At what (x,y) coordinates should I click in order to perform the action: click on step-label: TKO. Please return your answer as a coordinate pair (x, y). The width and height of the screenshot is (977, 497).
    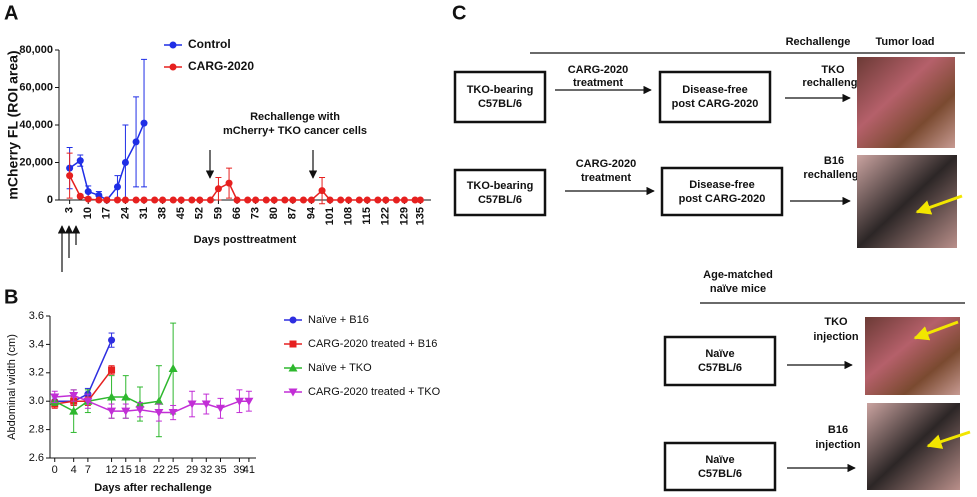
    Looking at the image, I should click on (836, 322).